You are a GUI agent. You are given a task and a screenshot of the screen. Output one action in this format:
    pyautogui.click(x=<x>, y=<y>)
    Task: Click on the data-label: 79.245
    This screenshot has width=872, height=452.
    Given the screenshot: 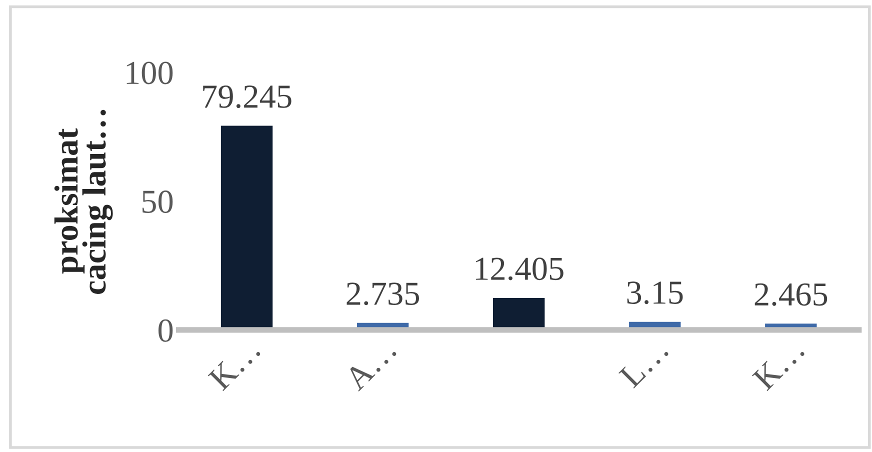 What is the action you would take?
    pyautogui.click(x=247, y=97)
    